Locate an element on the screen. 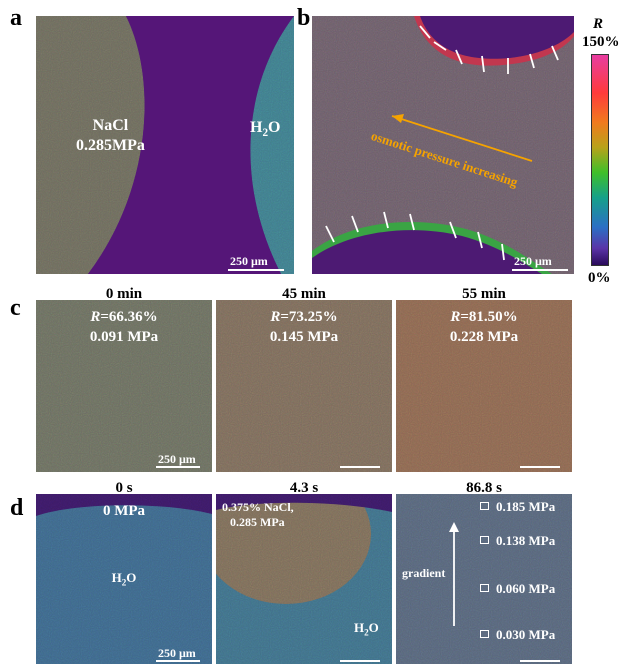  panel-d1-image: 0 MPa H2O 250 μm is located at coordinates (124, 579).